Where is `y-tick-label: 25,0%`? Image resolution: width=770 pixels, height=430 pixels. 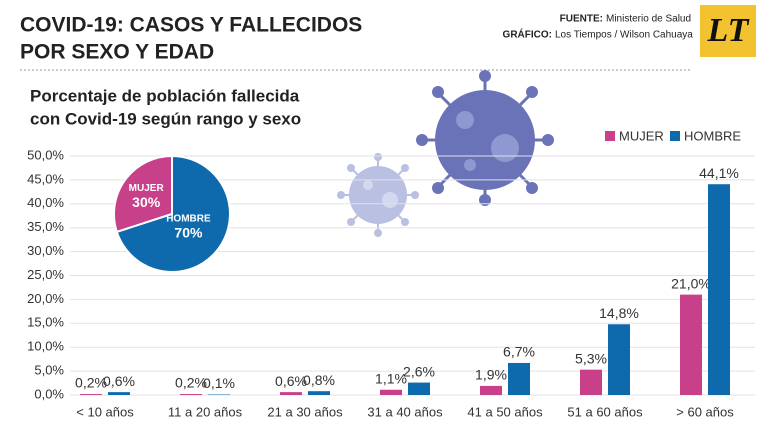
y-tick-label: 25,0% is located at coordinates (45, 274).